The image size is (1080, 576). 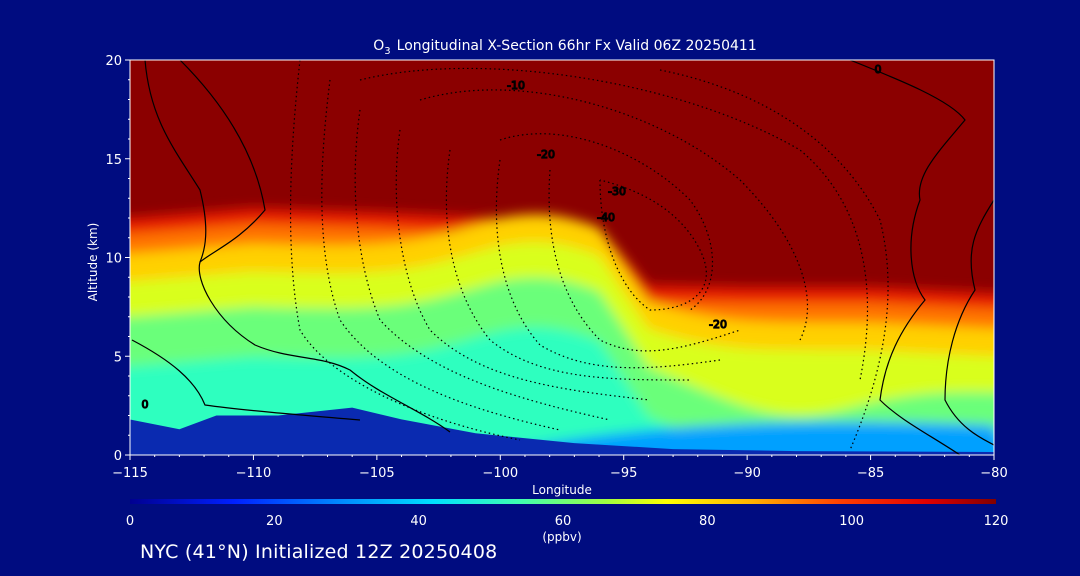 I want to click on footer-label: NYC (41°N) Initialized 12Z 20250408, so click(x=319, y=552).